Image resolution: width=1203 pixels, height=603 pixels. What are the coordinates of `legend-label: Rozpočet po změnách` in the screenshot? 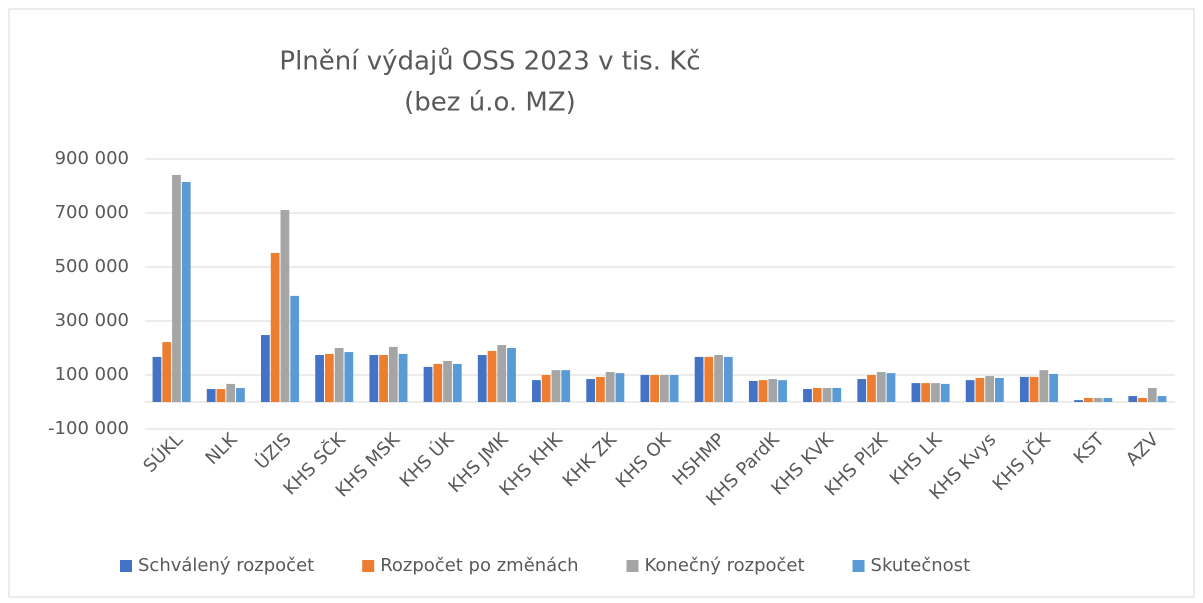 It's located at (479, 565).